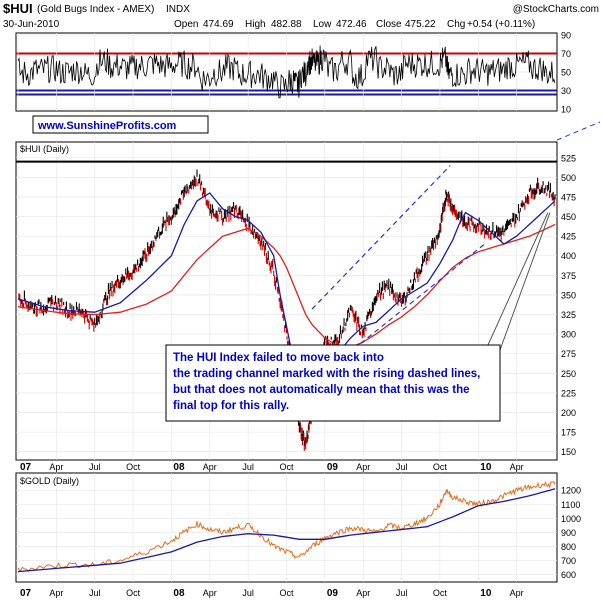 The width and height of the screenshot is (602, 607). I want to click on open-value: 474.69, so click(218, 24).